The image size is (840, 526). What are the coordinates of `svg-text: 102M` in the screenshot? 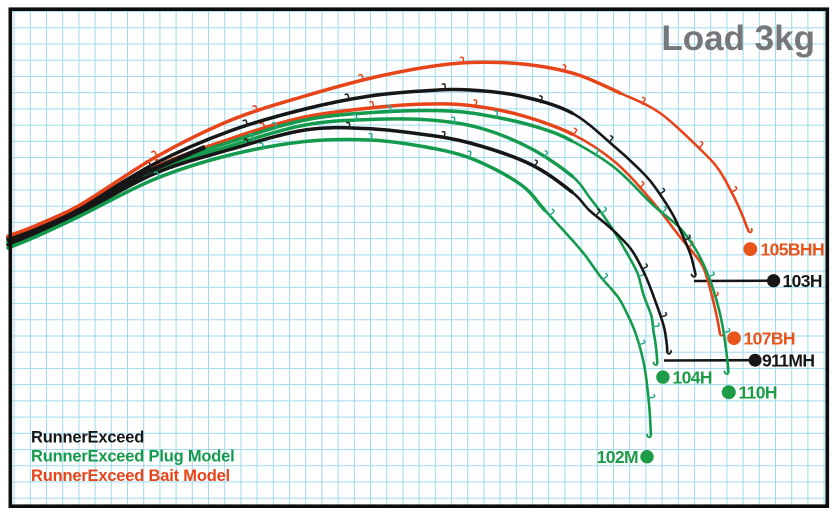 It's located at (617, 457).